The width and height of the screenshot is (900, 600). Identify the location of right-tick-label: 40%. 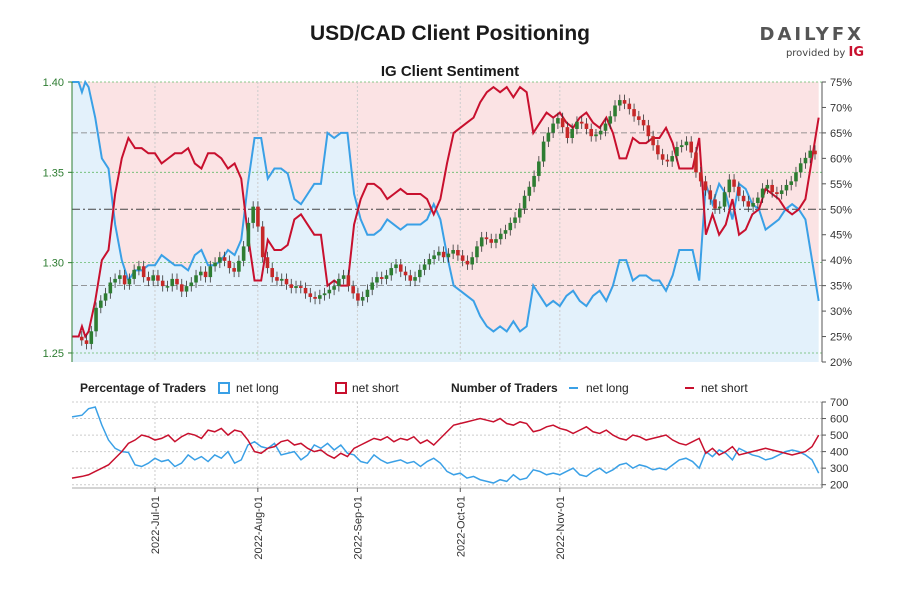
(841, 261).